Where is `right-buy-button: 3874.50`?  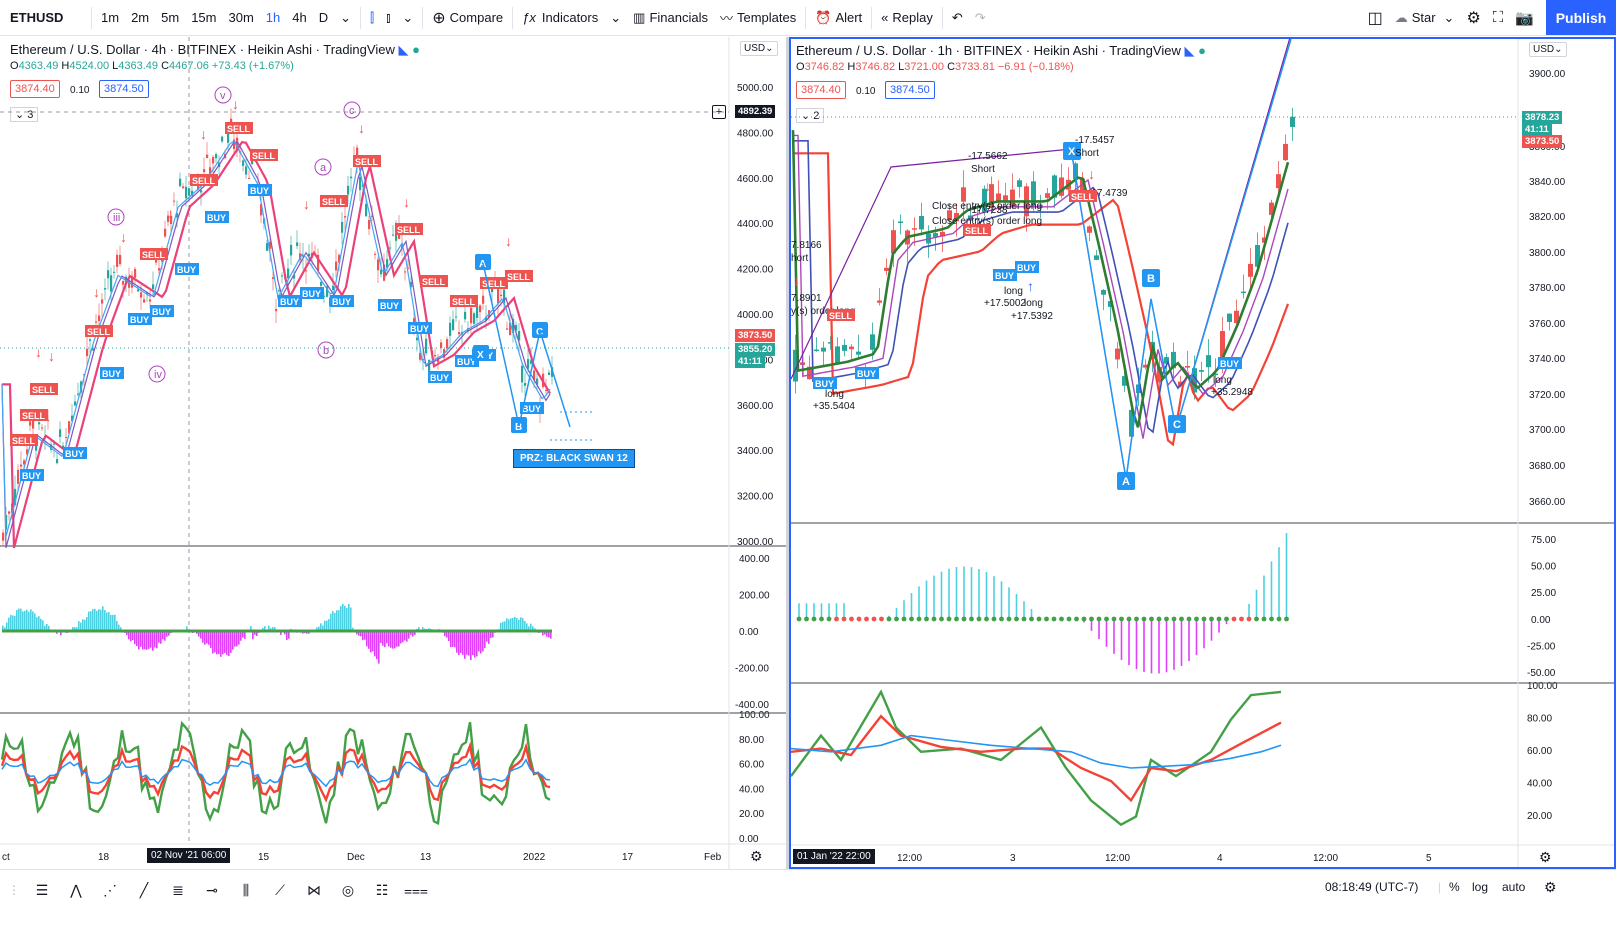 right-buy-button: 3874.50 is located at coordinates (910, 90).